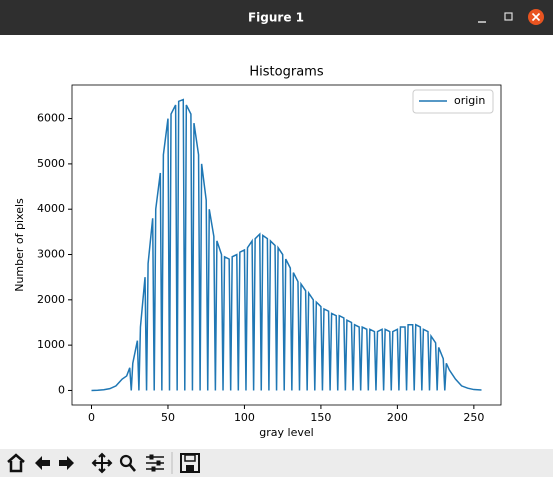  Describe the element at coordinates (286, 432) in the screenshot. I see `x-axis-label: gray level` at that location.